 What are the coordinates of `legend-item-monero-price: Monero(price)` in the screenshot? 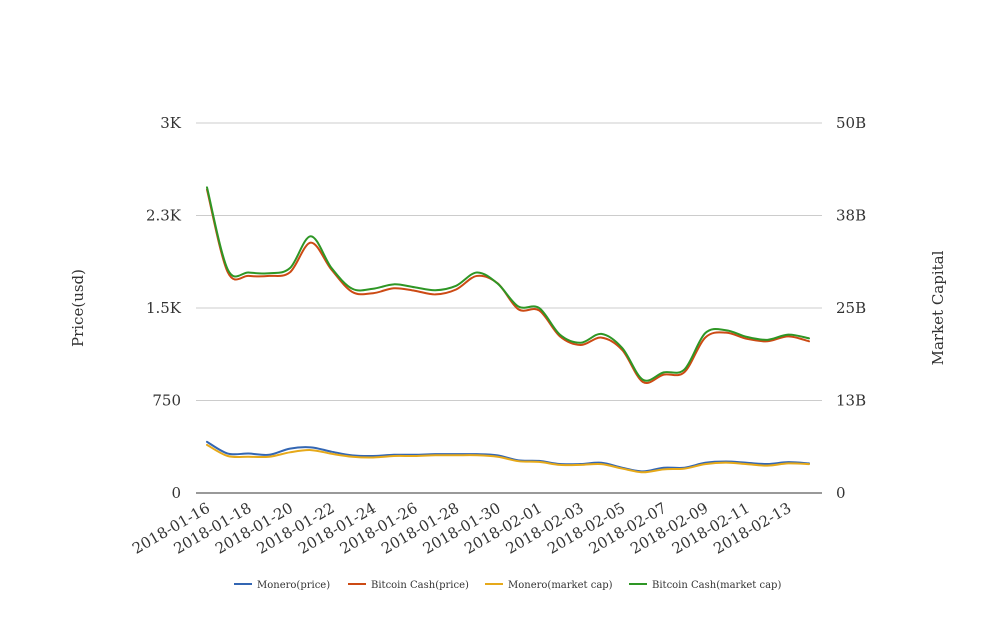 It's located at (282, 585).